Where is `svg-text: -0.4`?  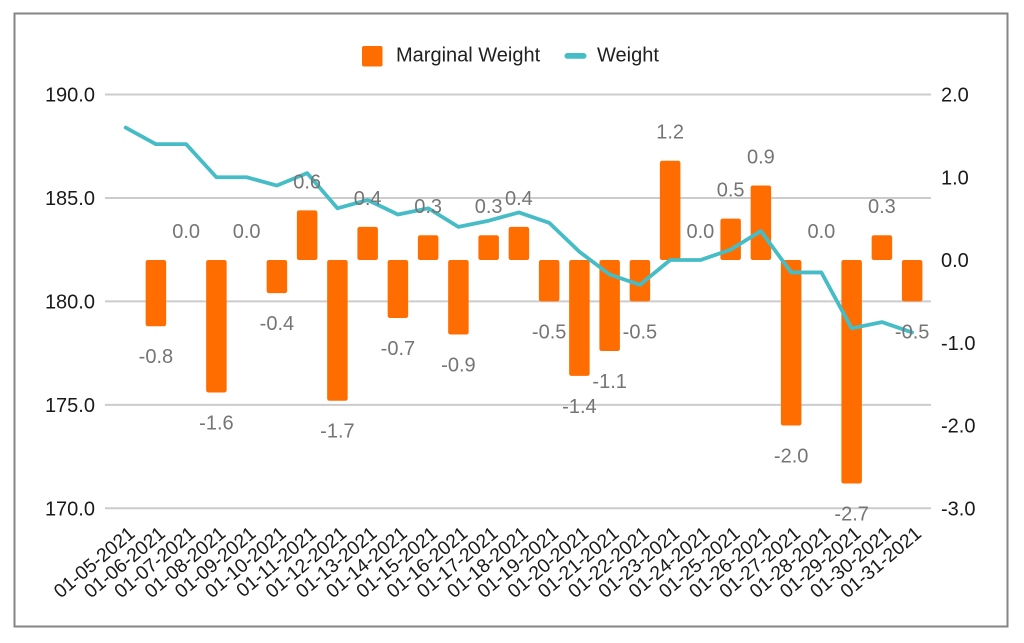 svg-text: -0.4 is located at coordinates (277, 324).